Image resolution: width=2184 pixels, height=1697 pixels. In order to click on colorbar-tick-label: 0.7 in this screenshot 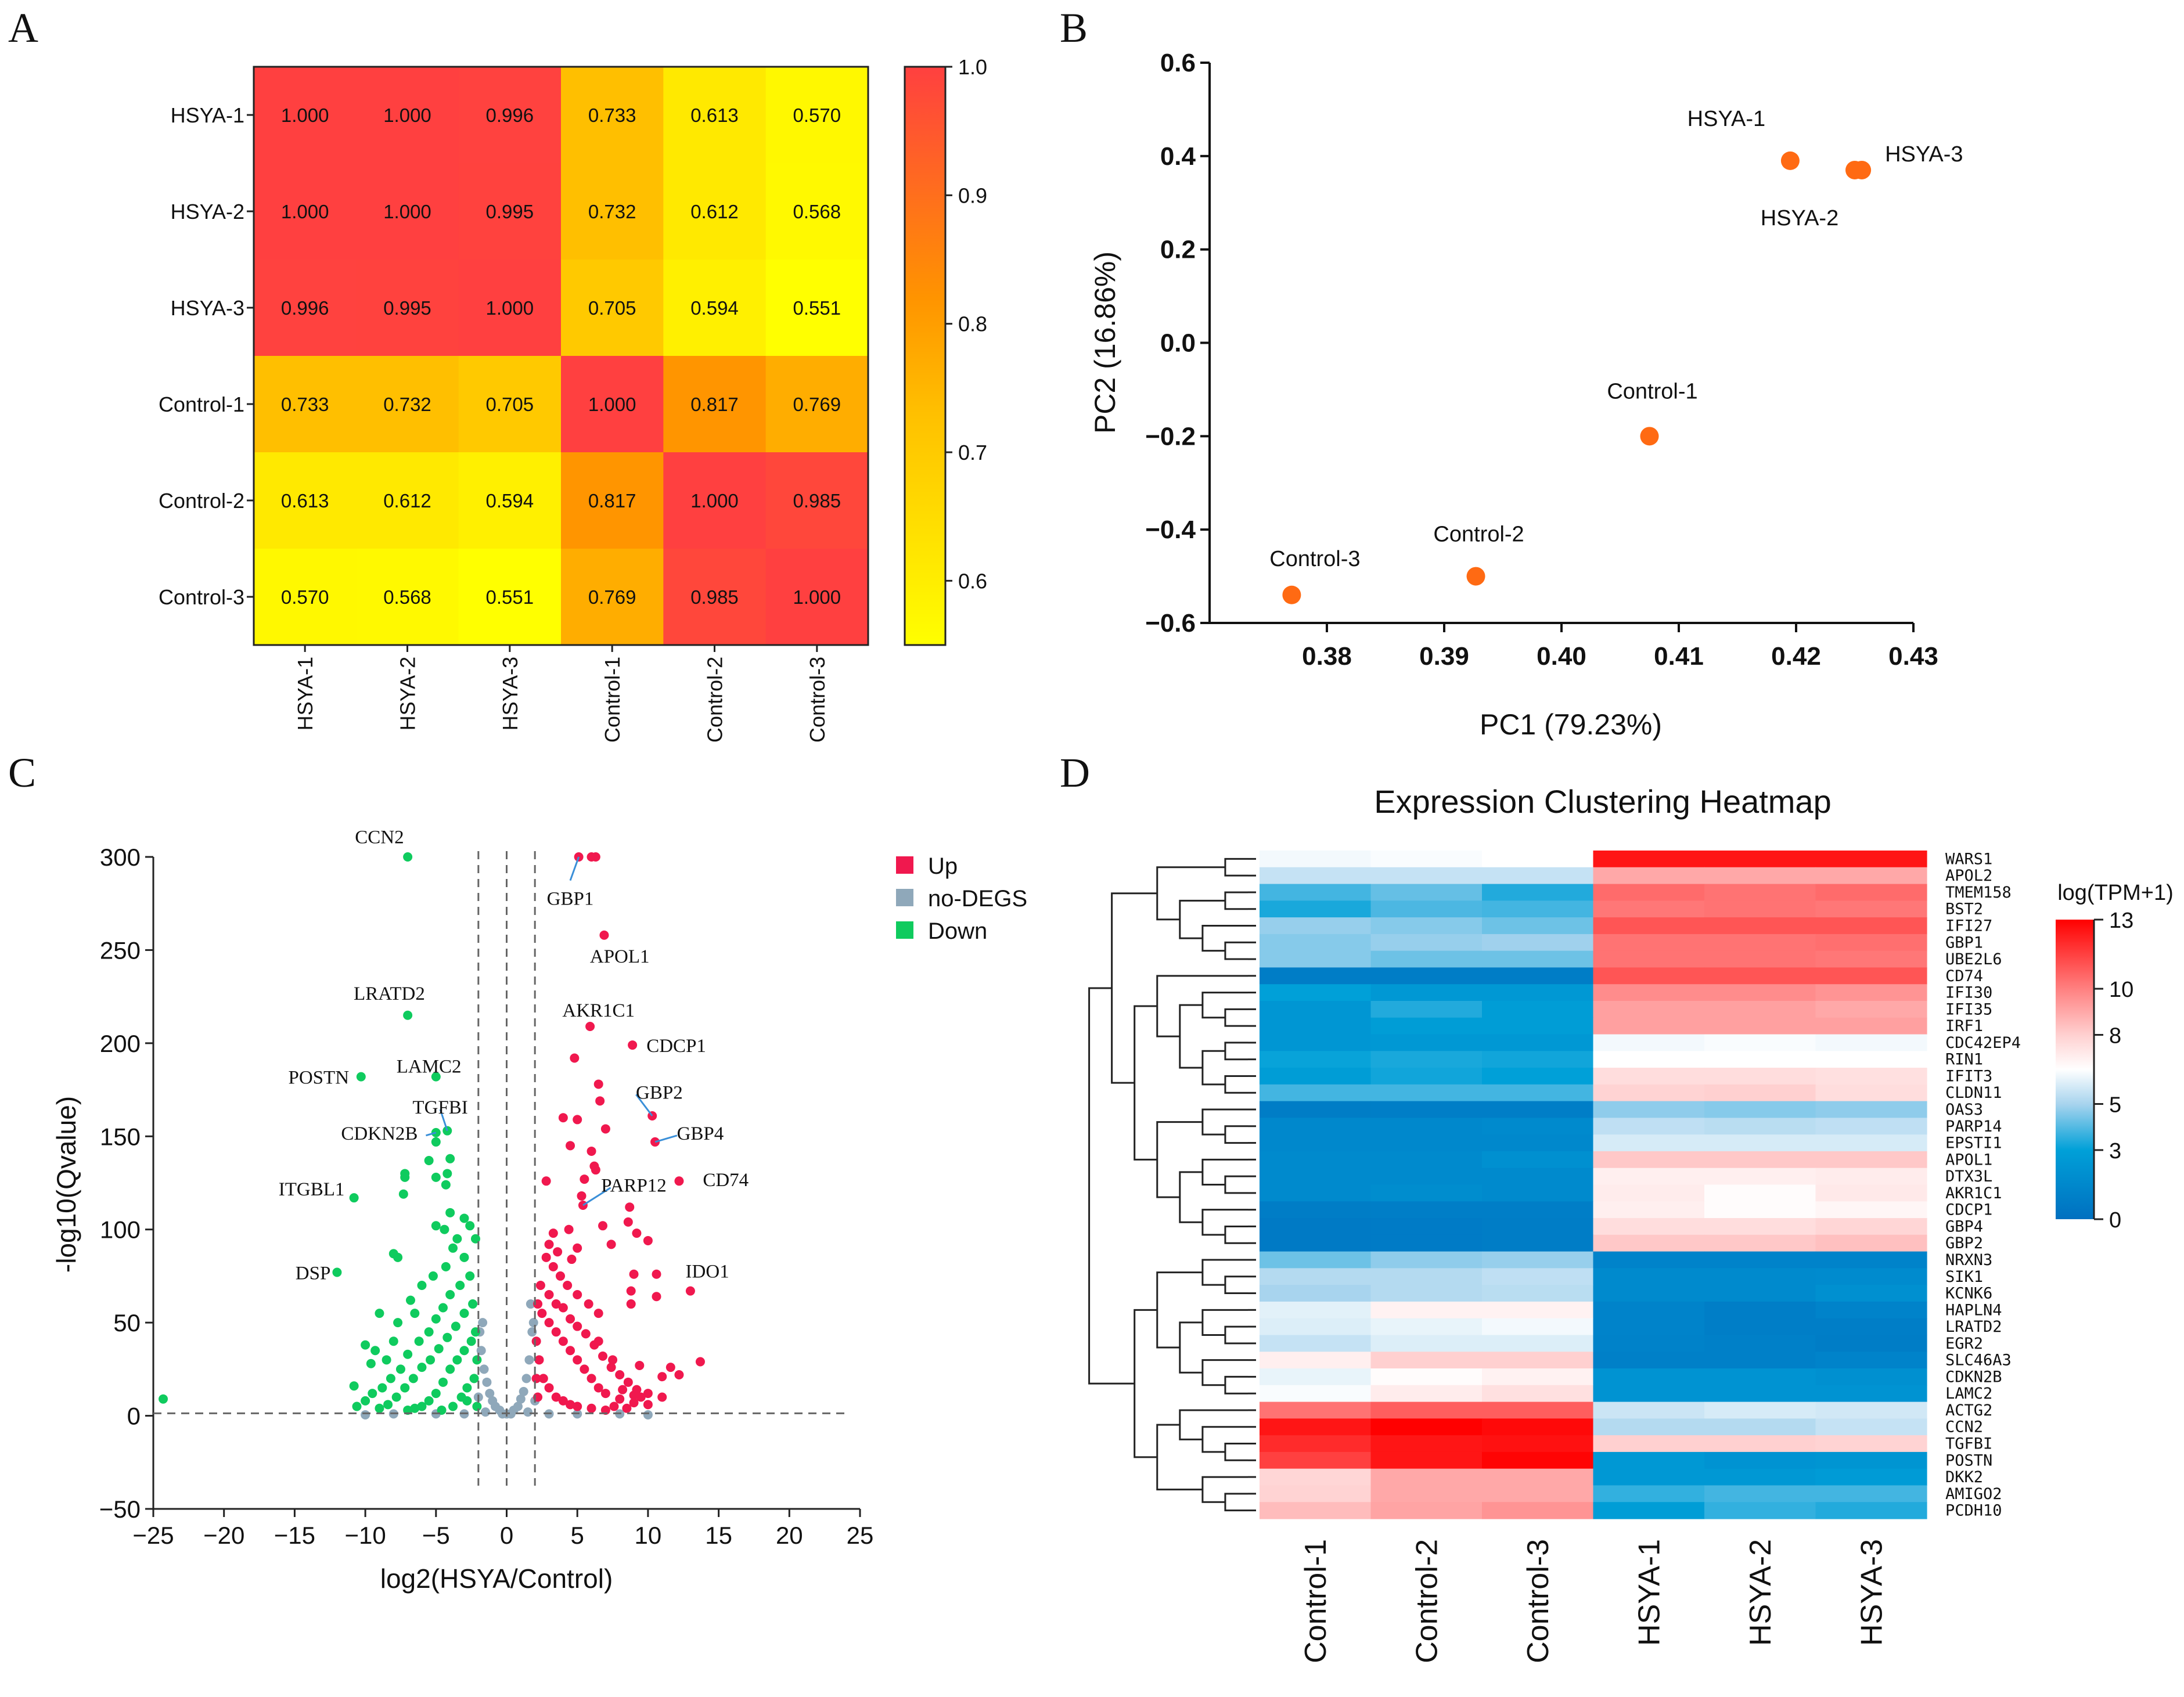, I will do `click(972, 452)`.